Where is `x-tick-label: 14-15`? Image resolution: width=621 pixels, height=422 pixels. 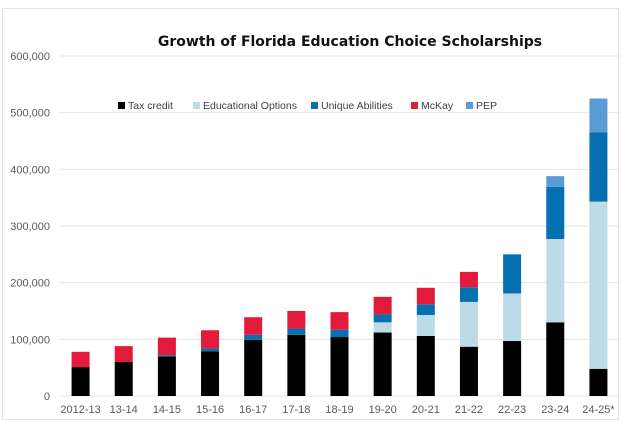 x-tick-label: 14-15 is located at coordinates (167, 410).